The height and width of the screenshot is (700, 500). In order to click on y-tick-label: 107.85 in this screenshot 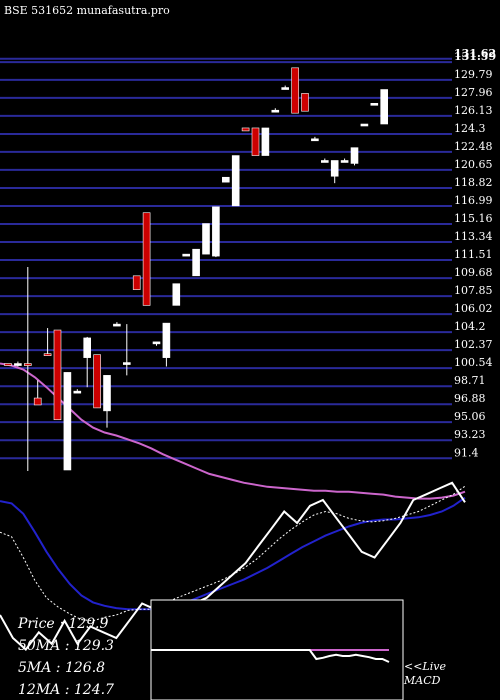, I will do `click(473, 290)`.